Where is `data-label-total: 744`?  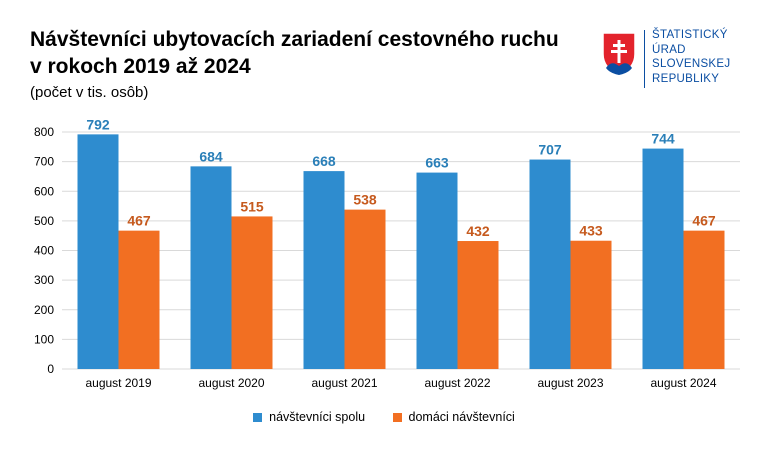 data-label-total: 744 is located at coordinates (663, 139).